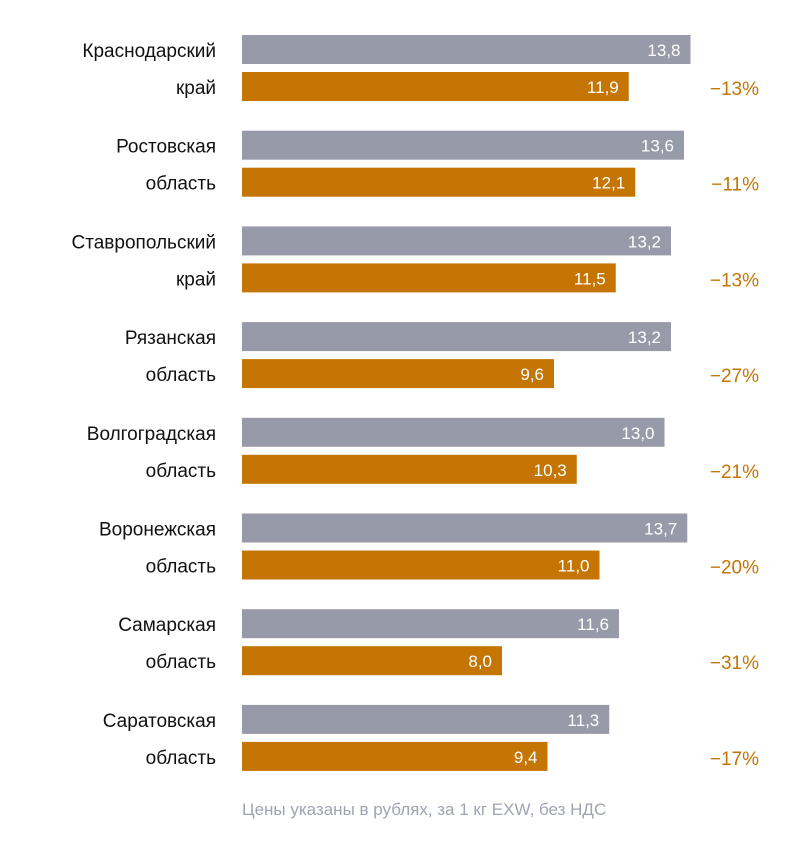  Describe the element at coordinates (583, 720) in the screenshot. I see `bar-value-label: 11,3` at that location.